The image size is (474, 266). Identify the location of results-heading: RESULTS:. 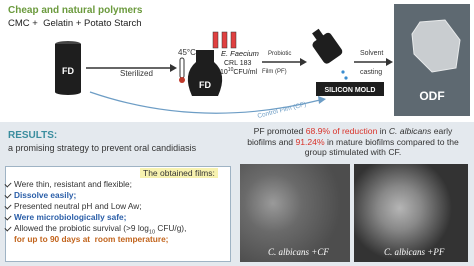
(33, 135).